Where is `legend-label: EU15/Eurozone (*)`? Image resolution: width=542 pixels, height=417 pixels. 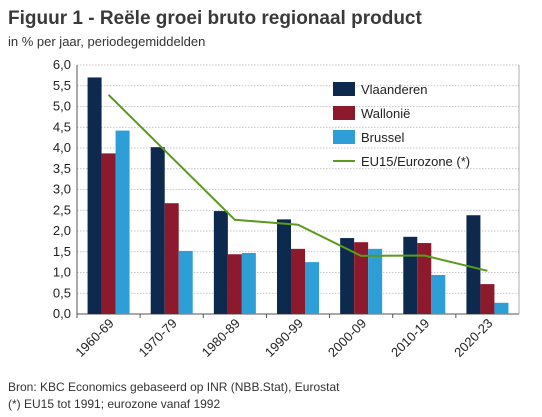 legend-label: EU15/Eurozone (*) is located at coordinates (415, 161).